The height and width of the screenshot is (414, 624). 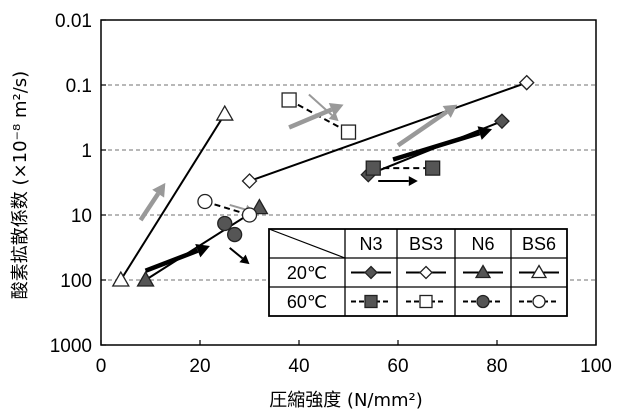 What do you see at coordinates (199, 366) in the screenshot?
I see `x-tick-label: 20` at bounding box center [199, 366].